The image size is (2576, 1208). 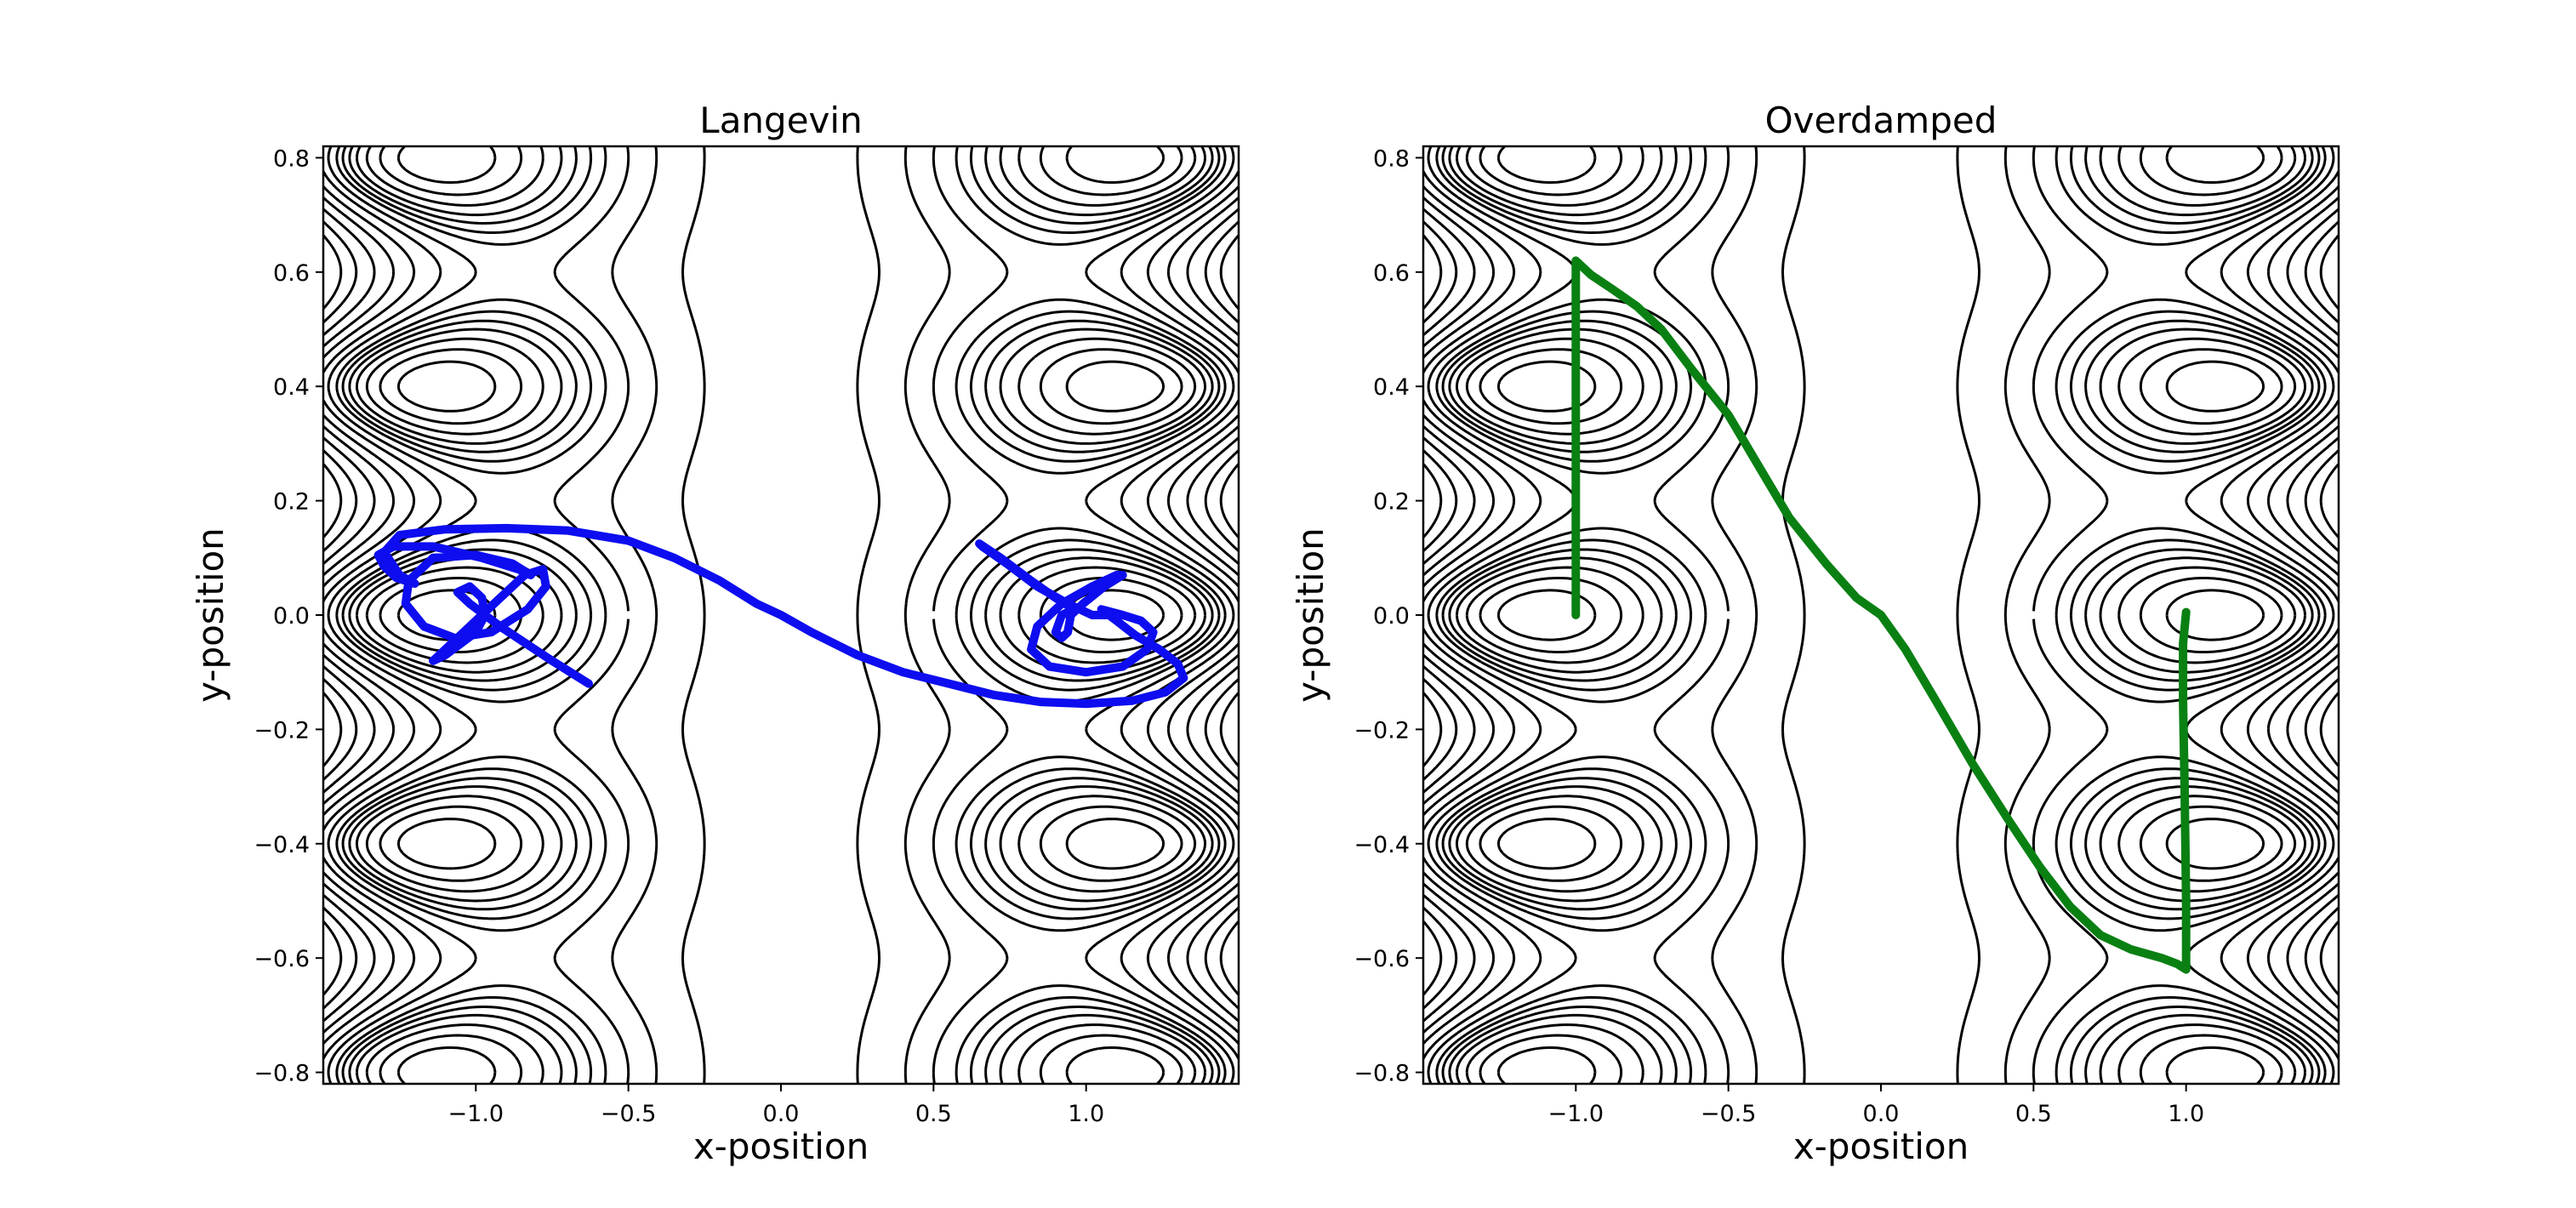 What do you see at coordinates (780, 120) in the screenshot?
I see `chart-title: Langevin` at bounding box center [780, 120].